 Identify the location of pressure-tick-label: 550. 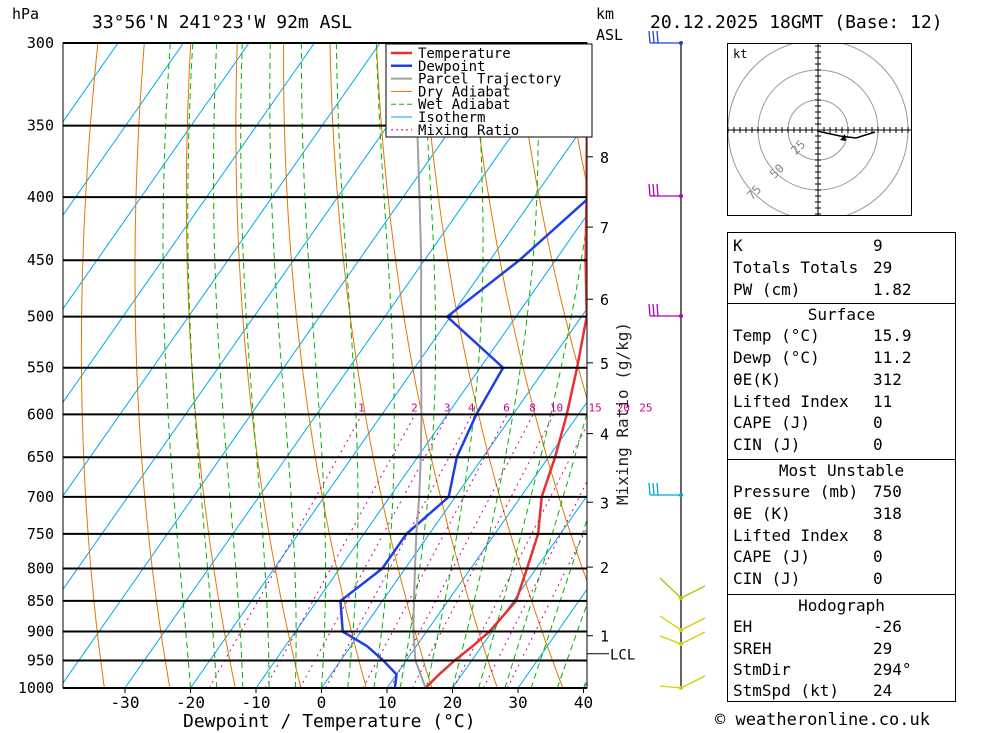
(40, 368).